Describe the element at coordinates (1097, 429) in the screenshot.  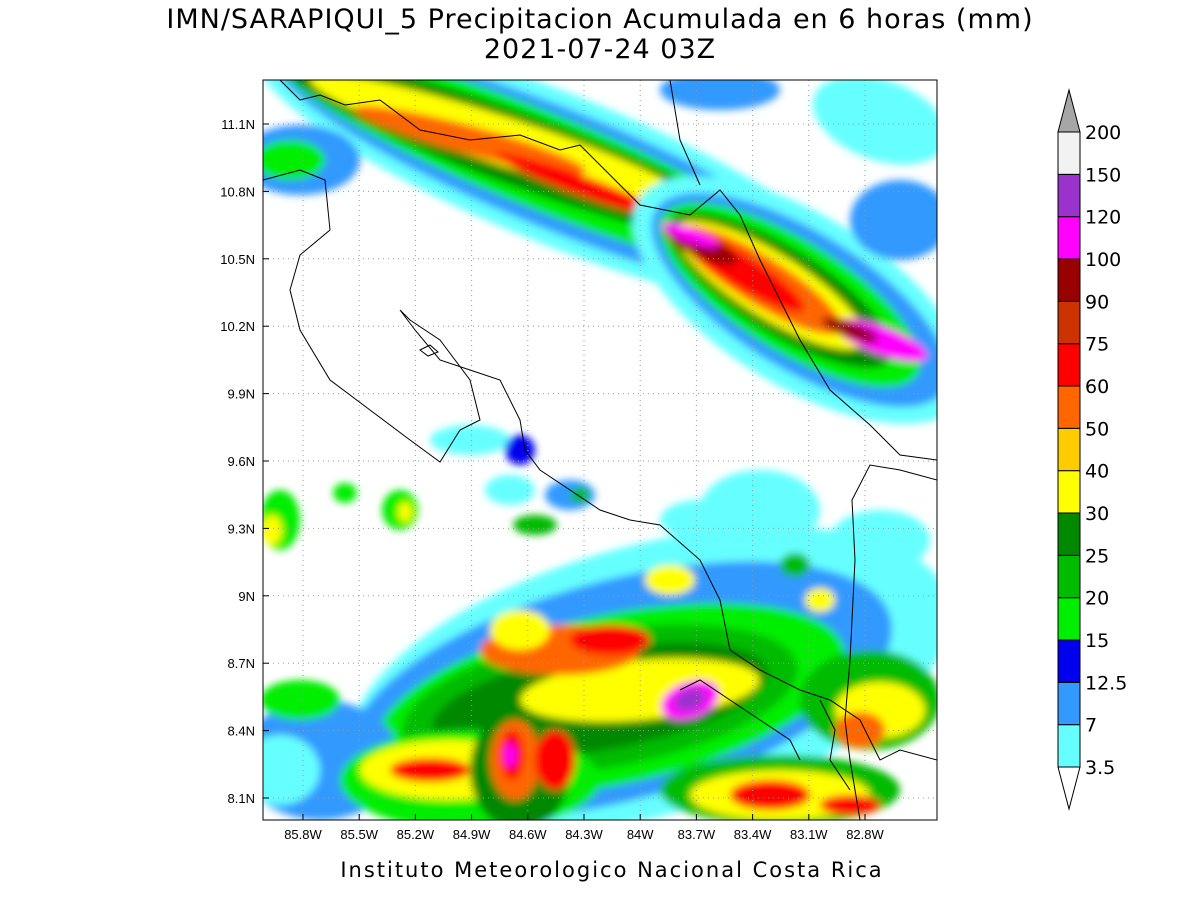
I see `colorbar-label: 50` at that location.